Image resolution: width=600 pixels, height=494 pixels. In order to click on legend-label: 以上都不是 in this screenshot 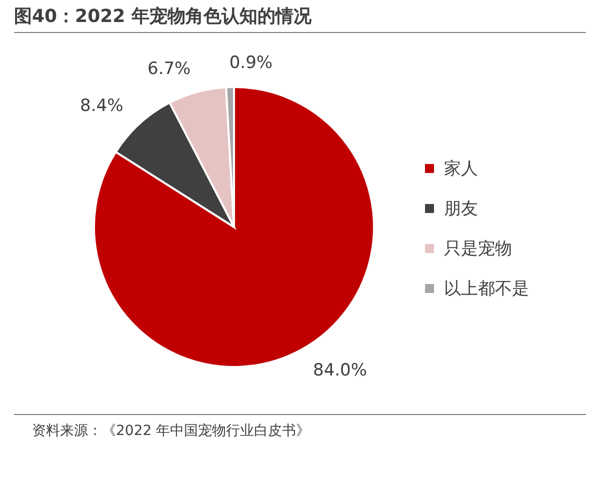, I will do `click(486, 289)`.